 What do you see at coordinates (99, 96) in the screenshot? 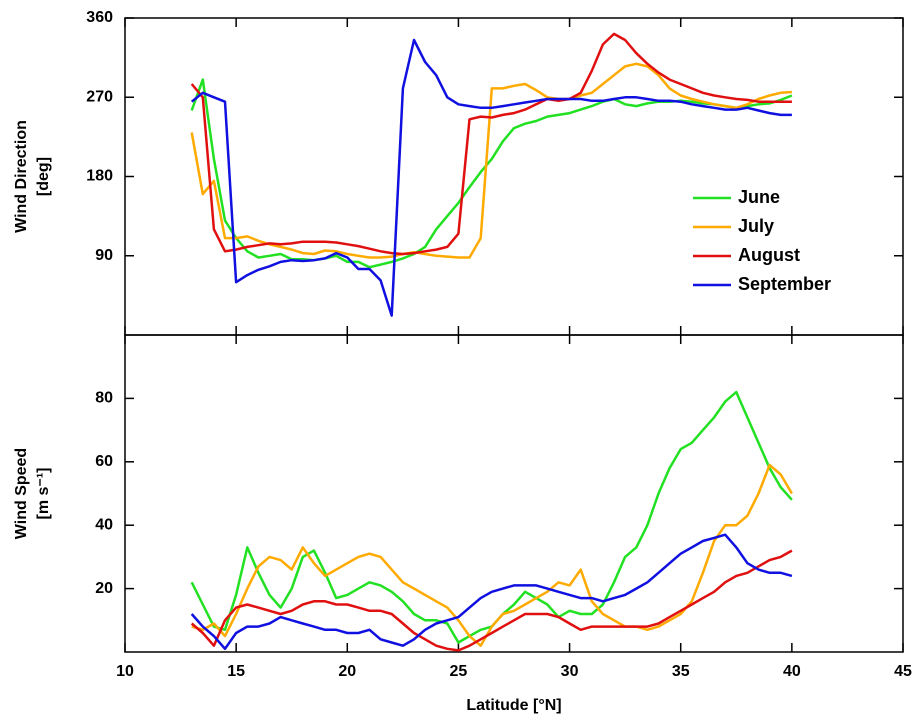
I see `y-tick-label: 270` at bounding box center [99, 96].